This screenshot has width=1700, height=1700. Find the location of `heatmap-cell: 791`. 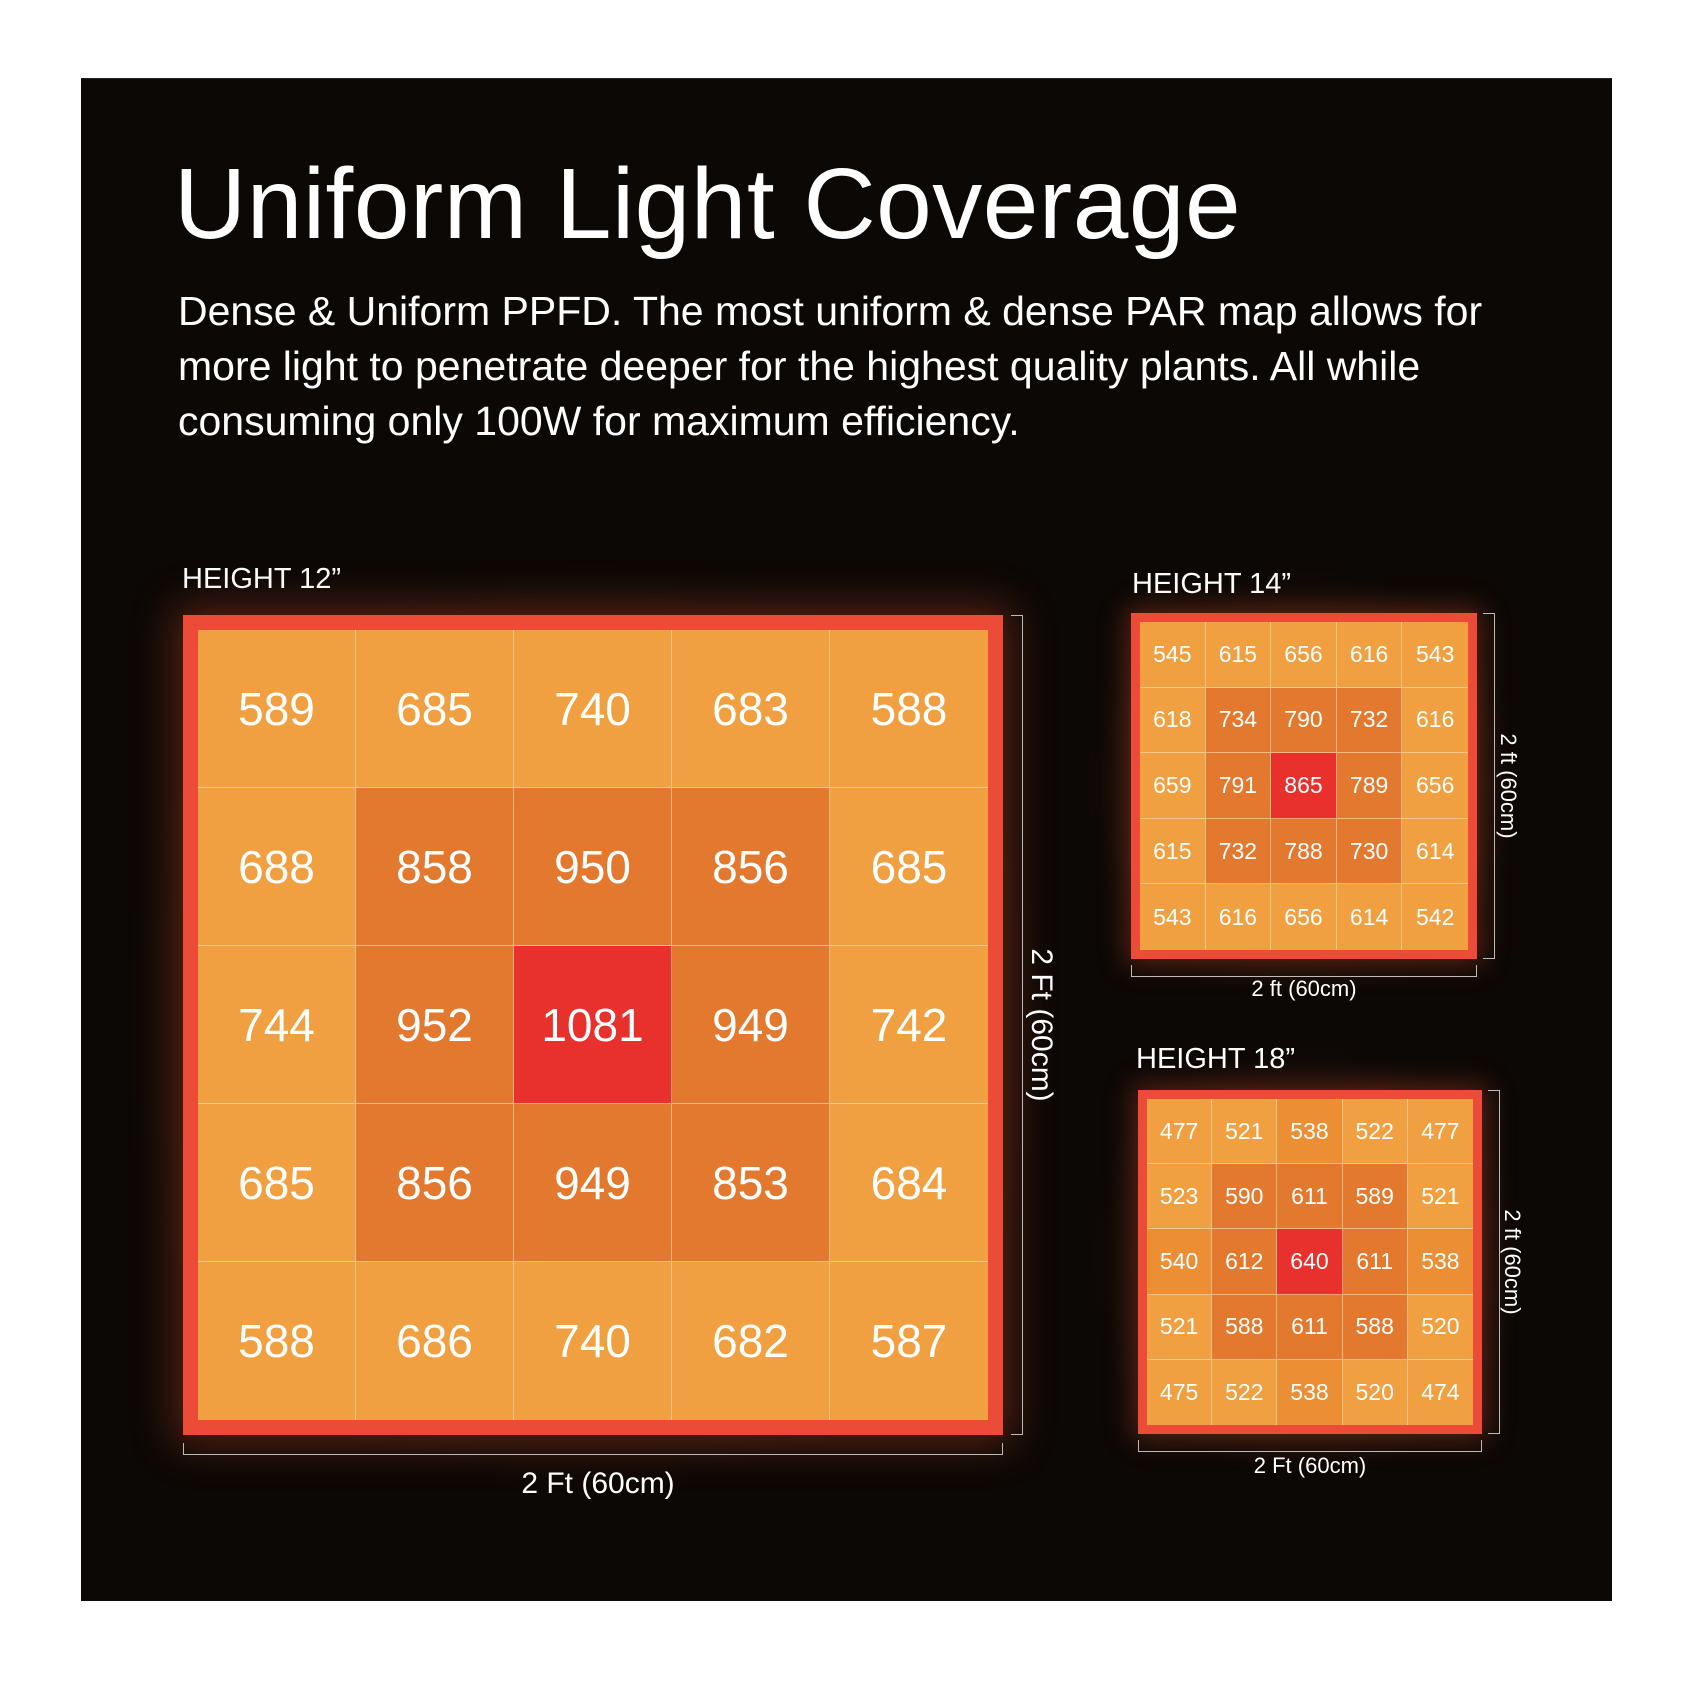

heatmap-cell: 791 is located at coordinates (1238, 786).